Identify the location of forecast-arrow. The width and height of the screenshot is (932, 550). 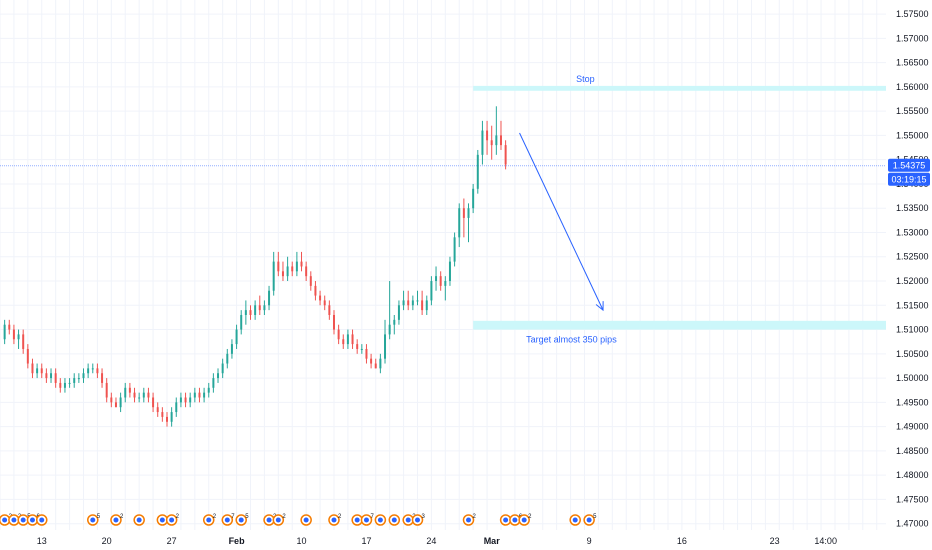
(561, 222).